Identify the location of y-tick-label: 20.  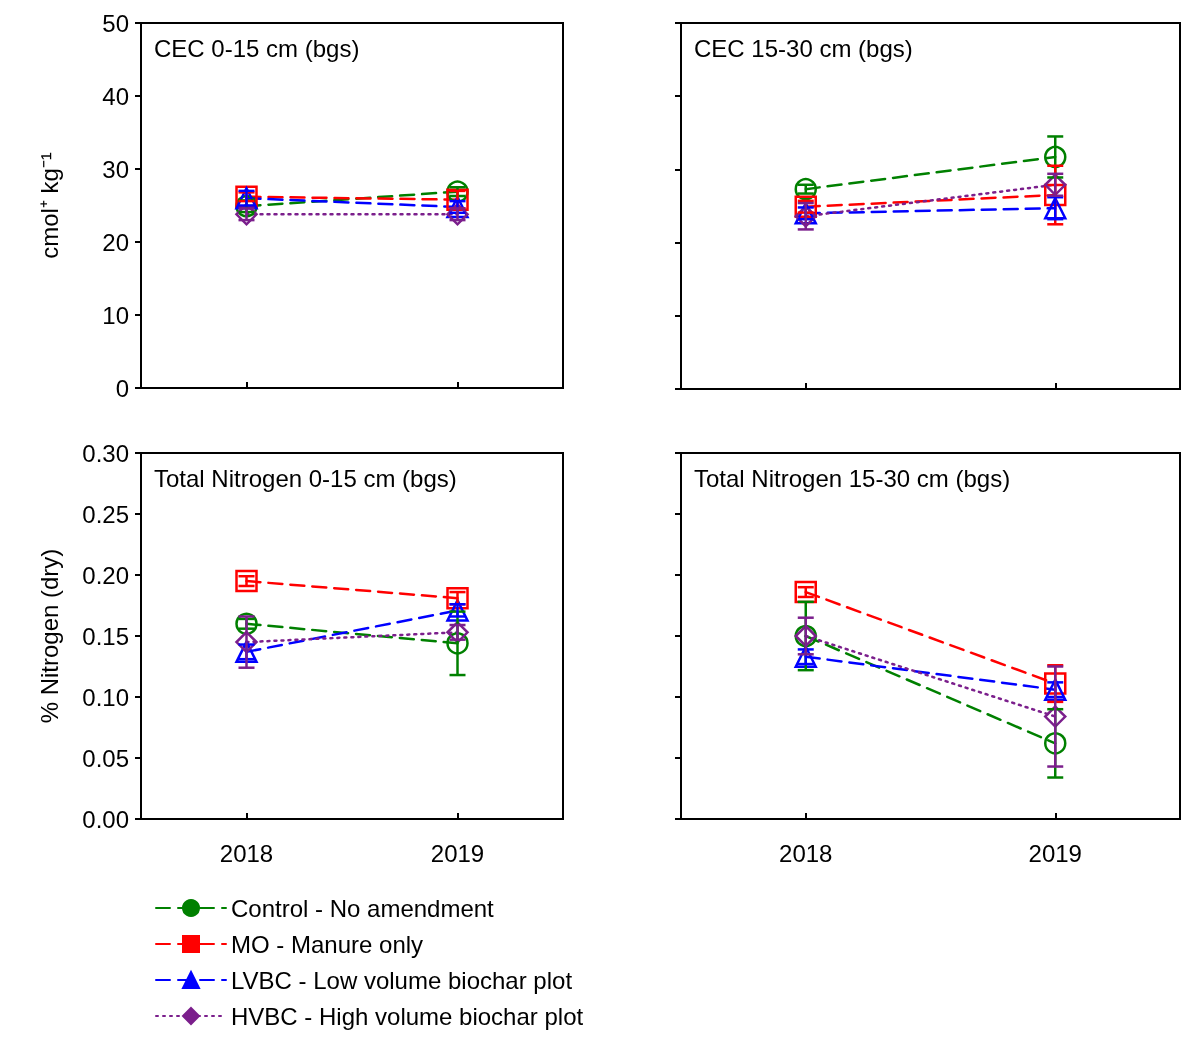
(115, 242).